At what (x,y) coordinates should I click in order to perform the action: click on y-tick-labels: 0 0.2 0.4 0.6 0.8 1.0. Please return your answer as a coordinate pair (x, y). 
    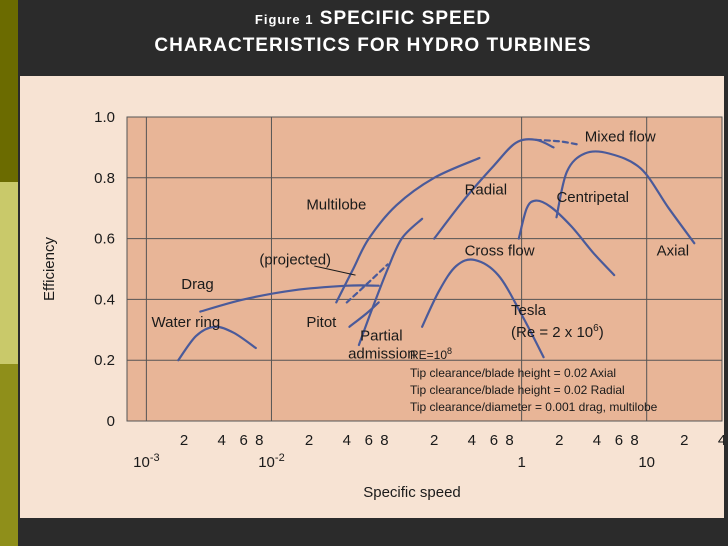
    Looking at the image, I should click on (104, 269).